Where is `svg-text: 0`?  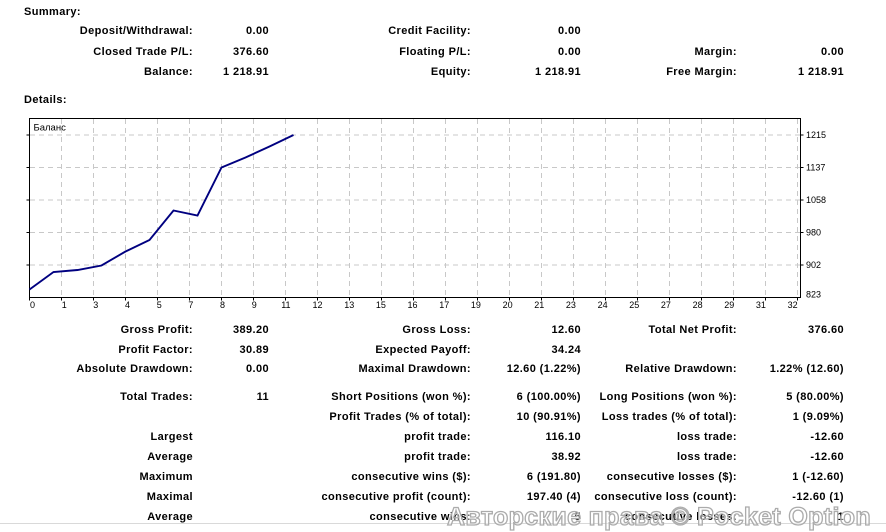 svg-text: 0 is located at coordinates (32, 305).